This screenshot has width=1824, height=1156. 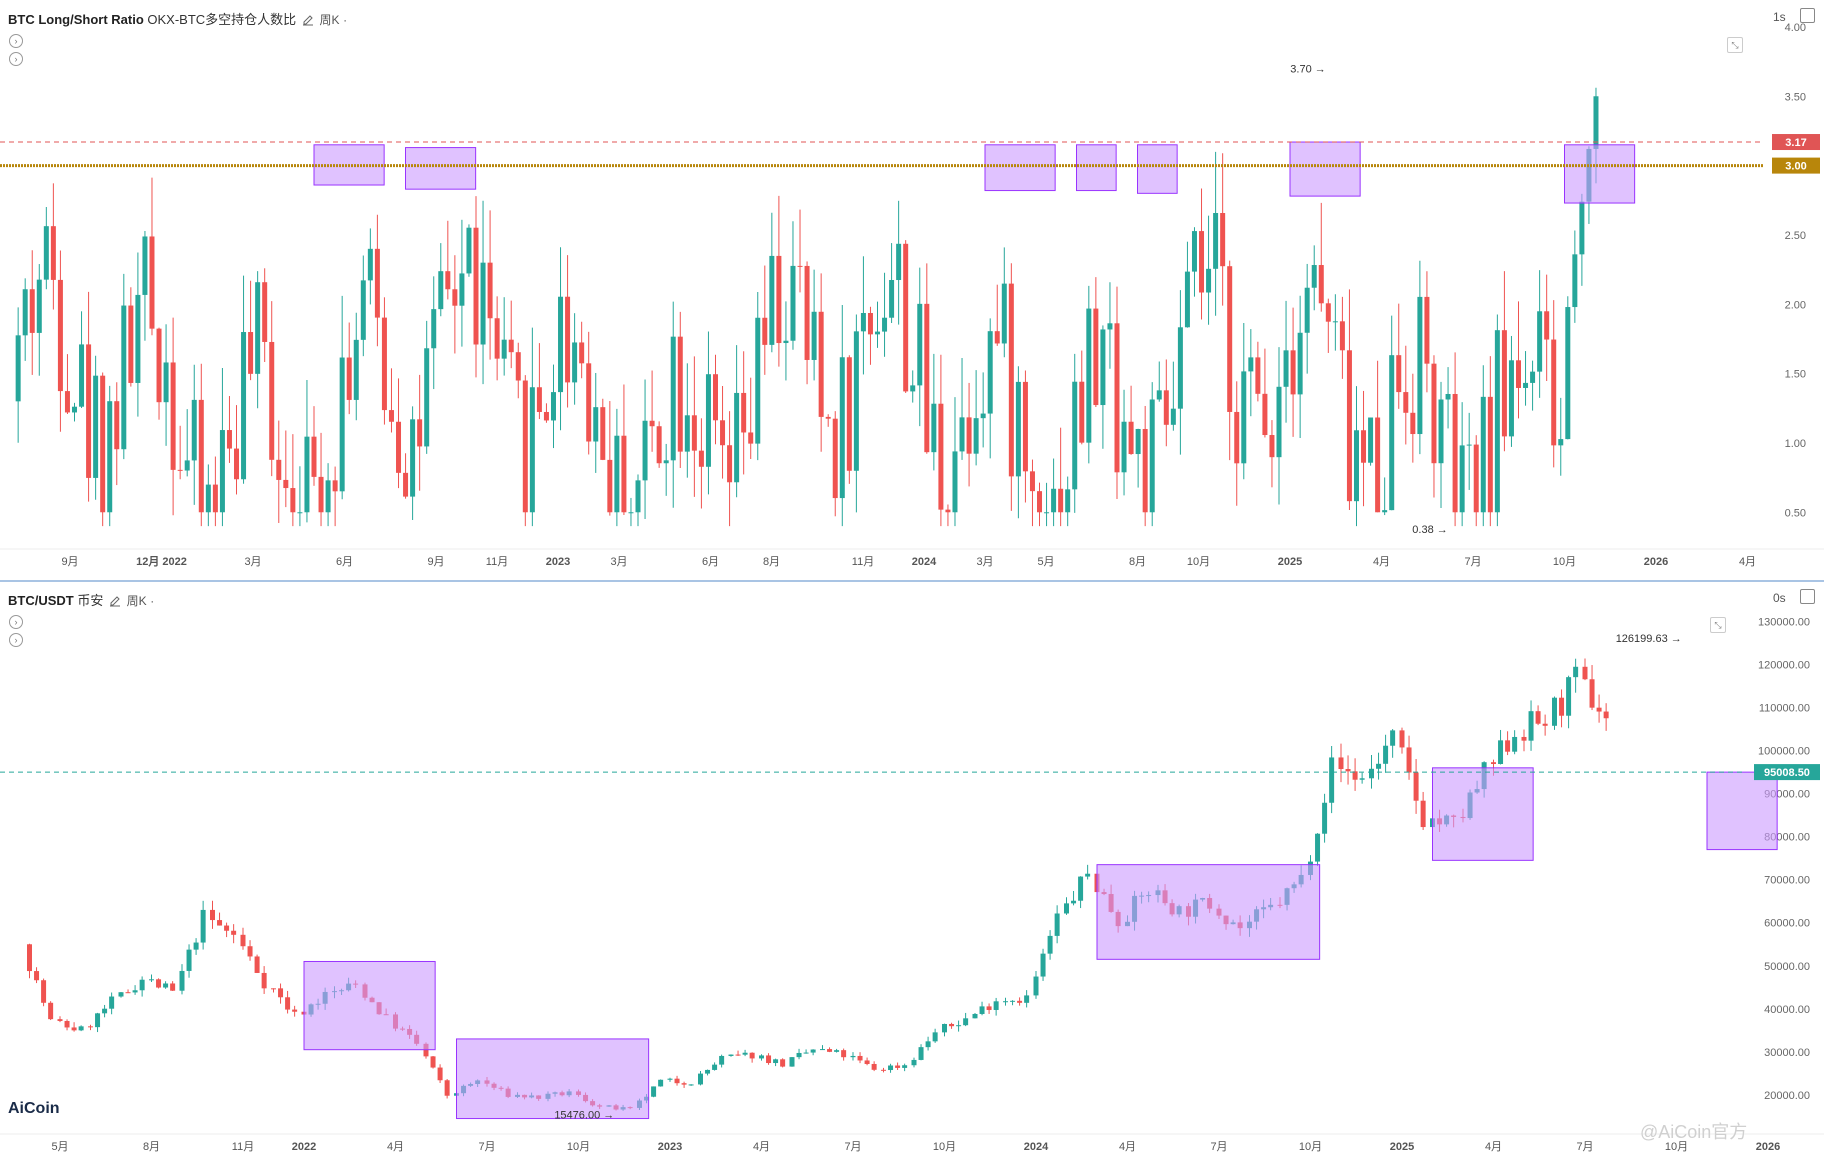 I want to click on pane-divider, so click(x=912, y=581).